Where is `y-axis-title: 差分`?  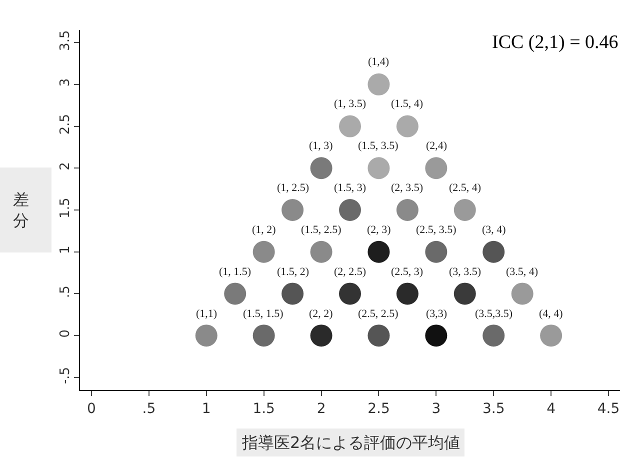
y-axis-title: 差分 is located at coordinates (21, 210).